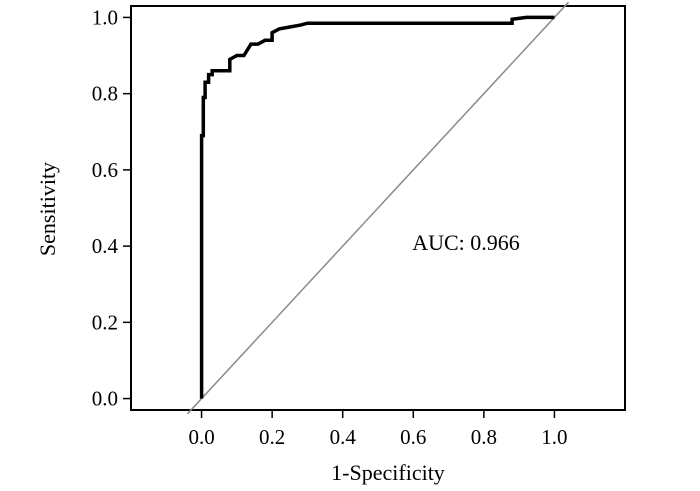 This screenshot has width=700, height=491. What do you see at coordinates (105, 17) in the screenshot?
I see `y-tick-label: 1.0` at bounding box center [105, 17].